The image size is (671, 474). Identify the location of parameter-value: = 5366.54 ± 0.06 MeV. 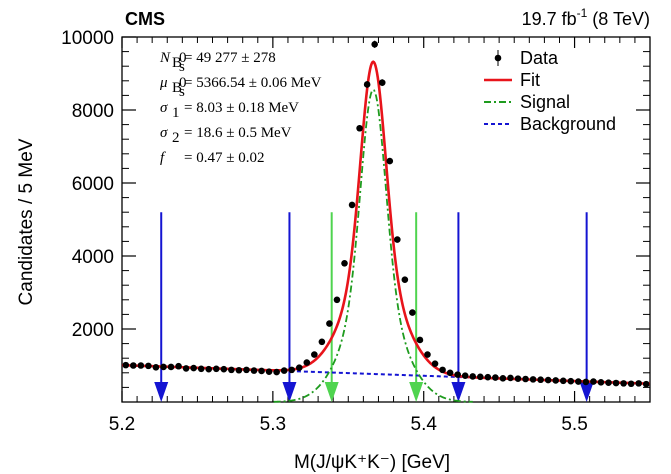
(253, 83).